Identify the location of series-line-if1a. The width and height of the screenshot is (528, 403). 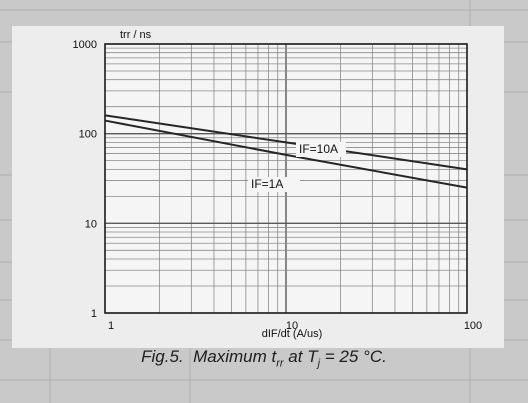
(286, 154).